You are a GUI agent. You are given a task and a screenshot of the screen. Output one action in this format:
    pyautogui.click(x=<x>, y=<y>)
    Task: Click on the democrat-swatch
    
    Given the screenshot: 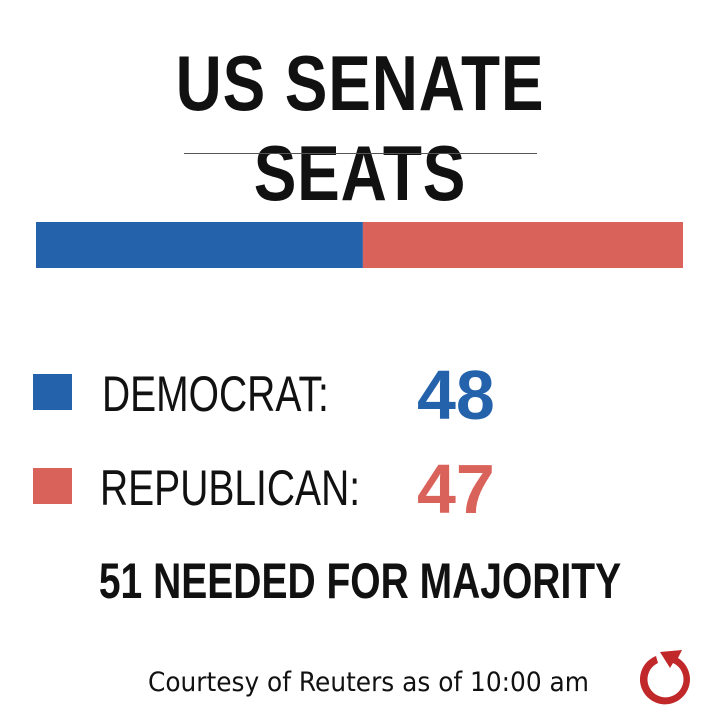 What is the action you would take?
    pyautogui.click(x=52, y=392)
    